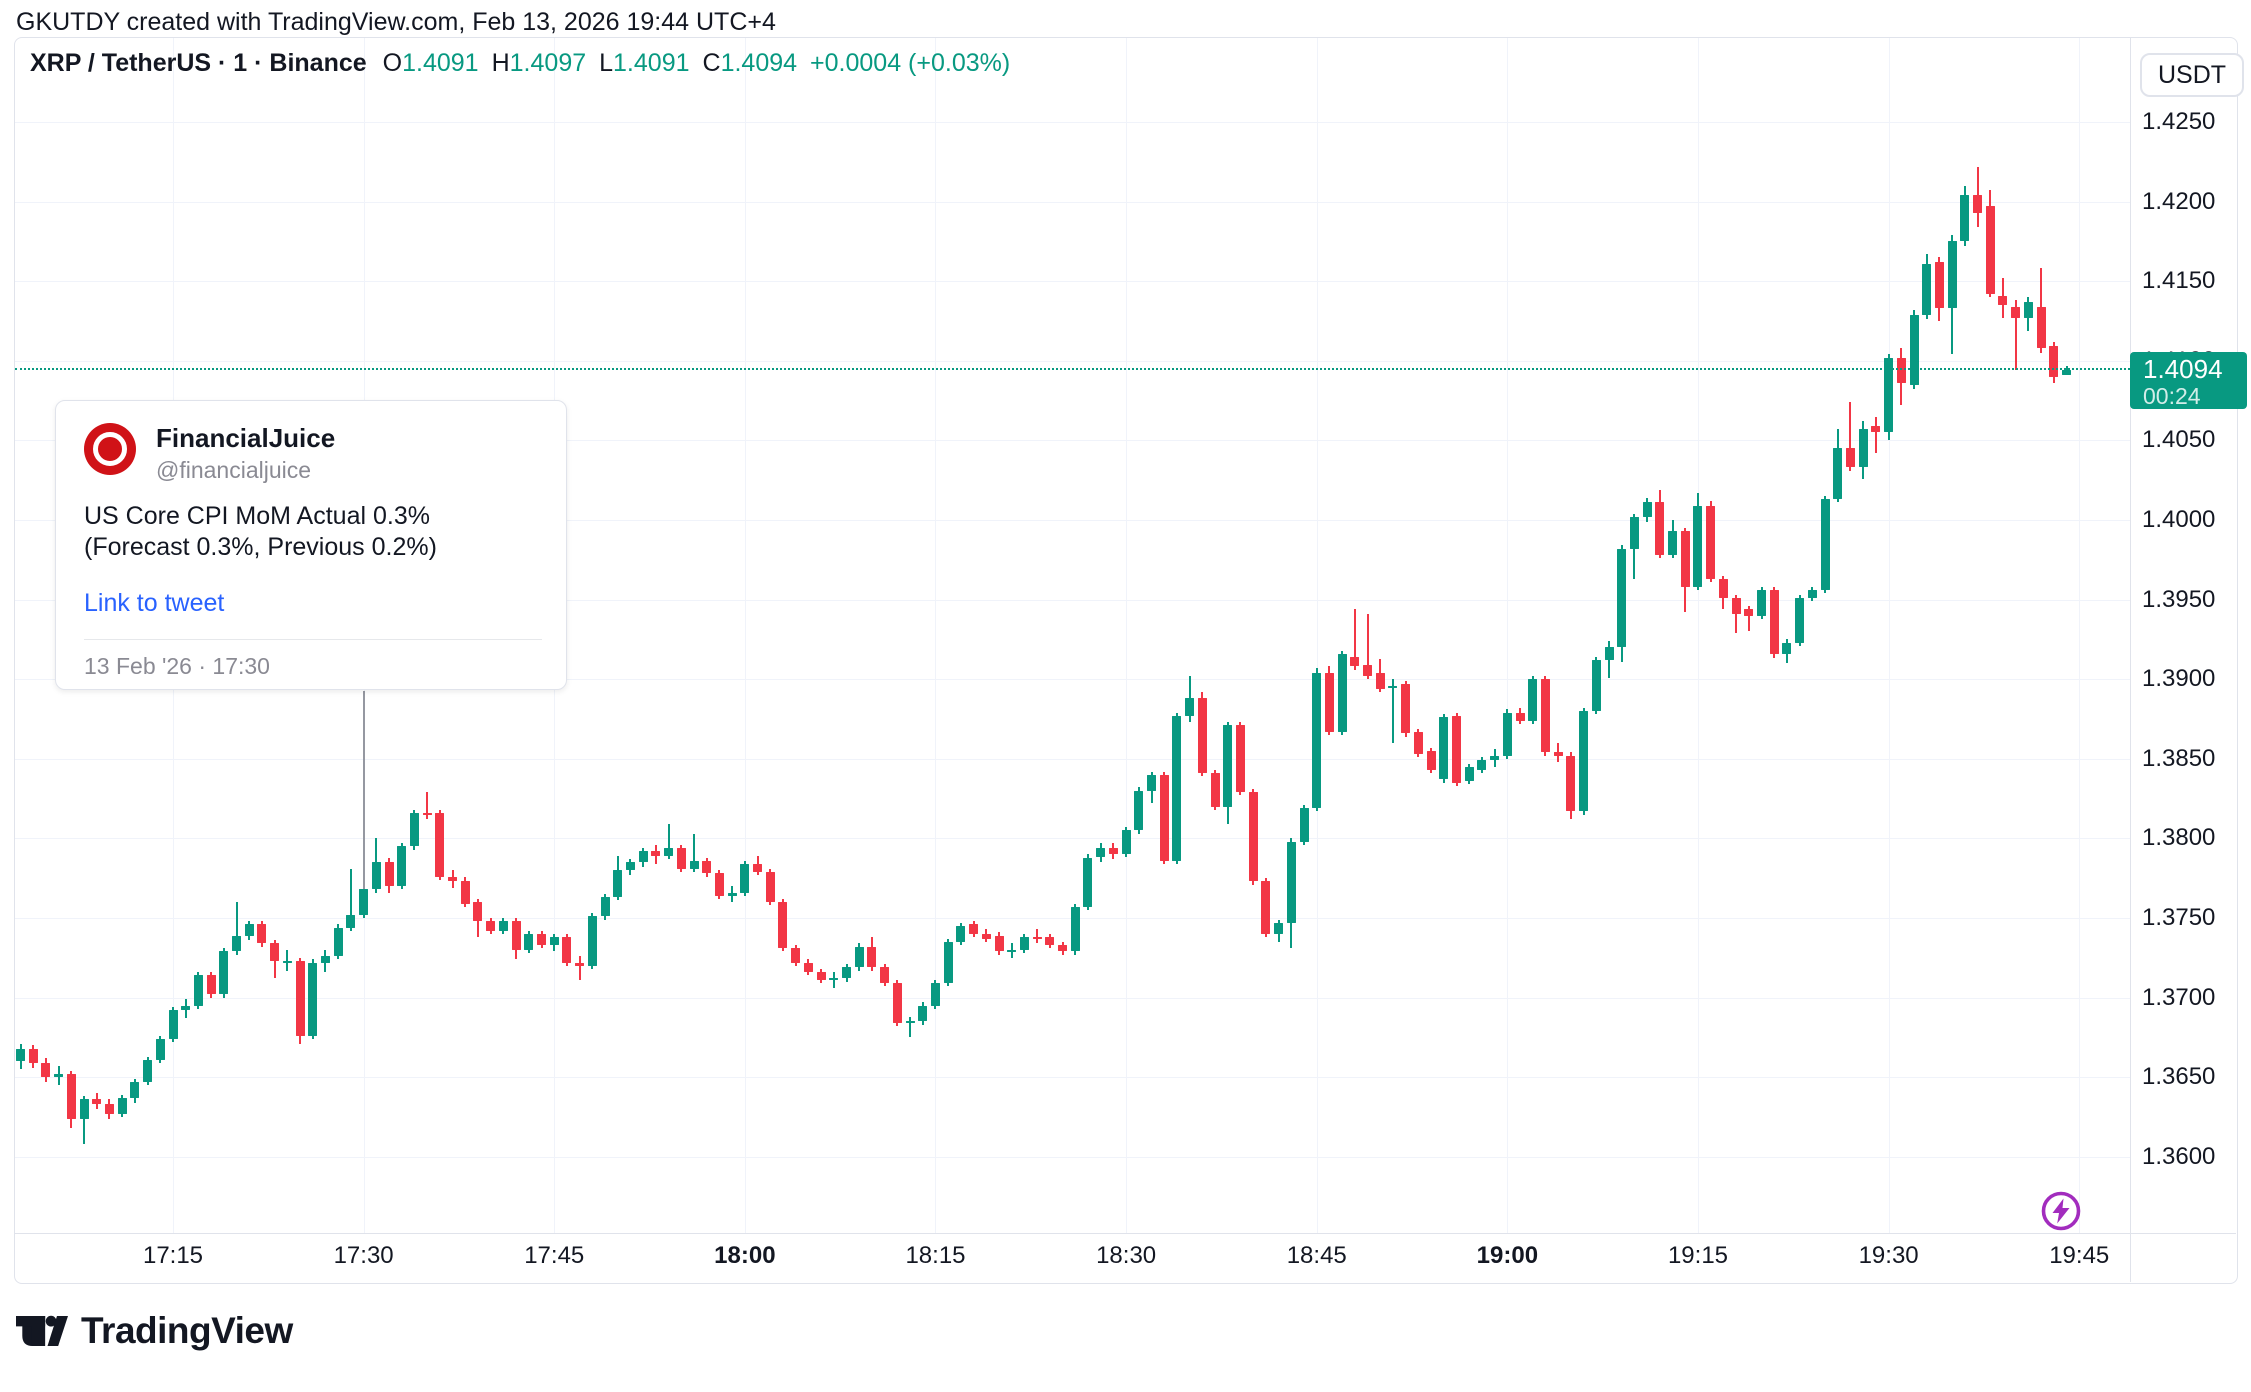 This screenshot has height=1392, width=2251. What do you see at coordinates (154, 1331) in the screenshot?
I see `tradingview-logo: TradingView` at bounding box center [154, 1331].